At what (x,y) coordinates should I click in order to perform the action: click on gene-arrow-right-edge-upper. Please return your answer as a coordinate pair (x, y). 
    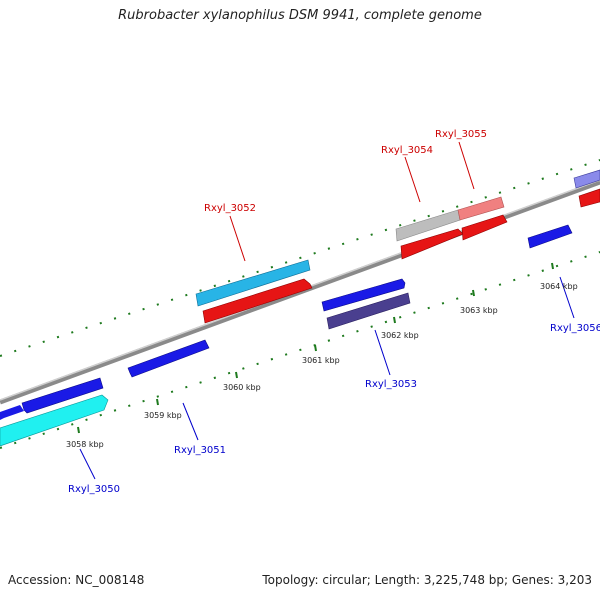
    Looking at the image, I should click on (586, 179).